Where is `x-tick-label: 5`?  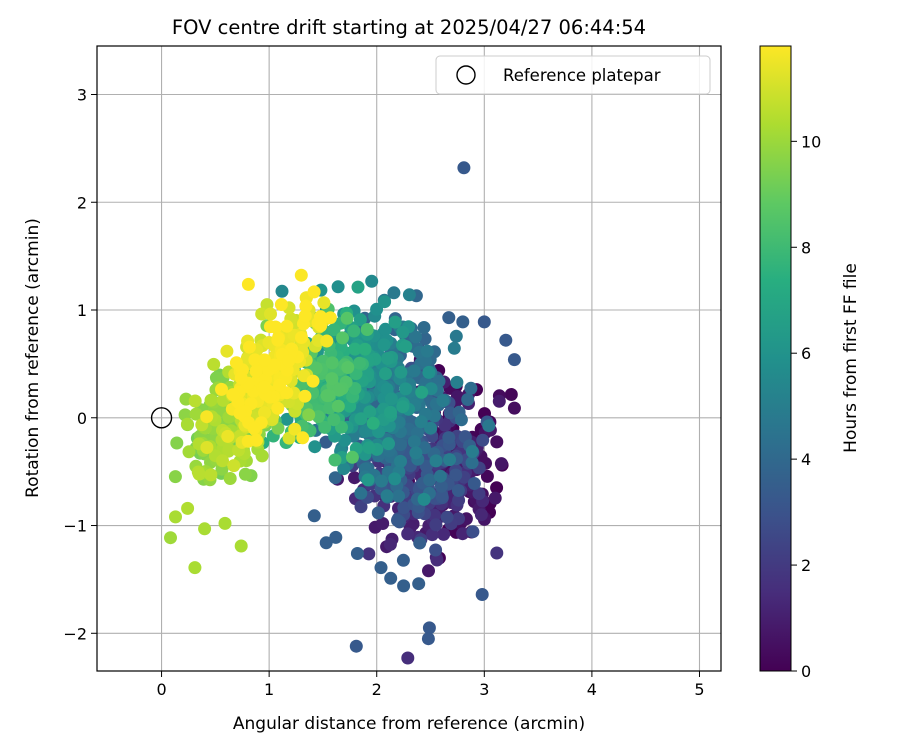
x-tick-label: 5 is located at coordinates (699, 689).